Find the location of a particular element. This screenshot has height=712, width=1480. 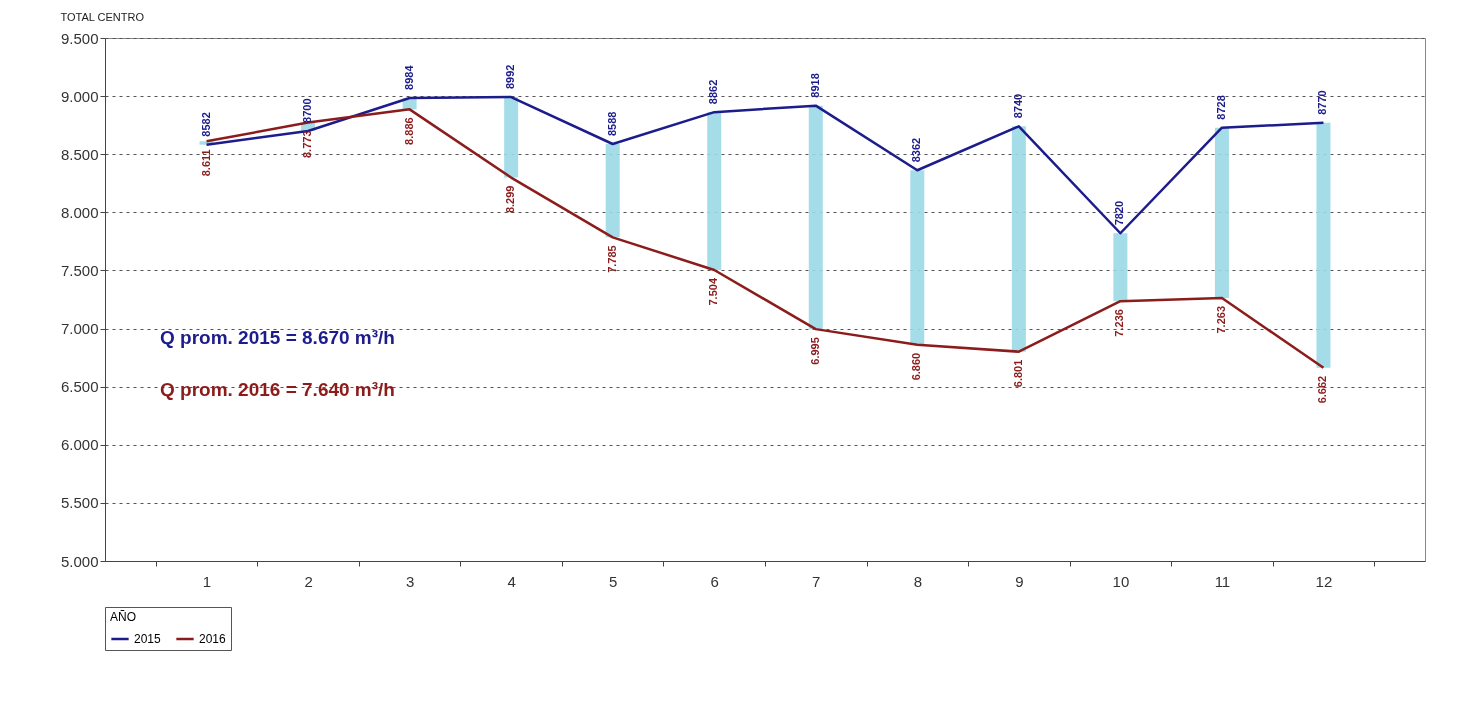

x-tick-label: 10 is located at coordinates (1121, 581).